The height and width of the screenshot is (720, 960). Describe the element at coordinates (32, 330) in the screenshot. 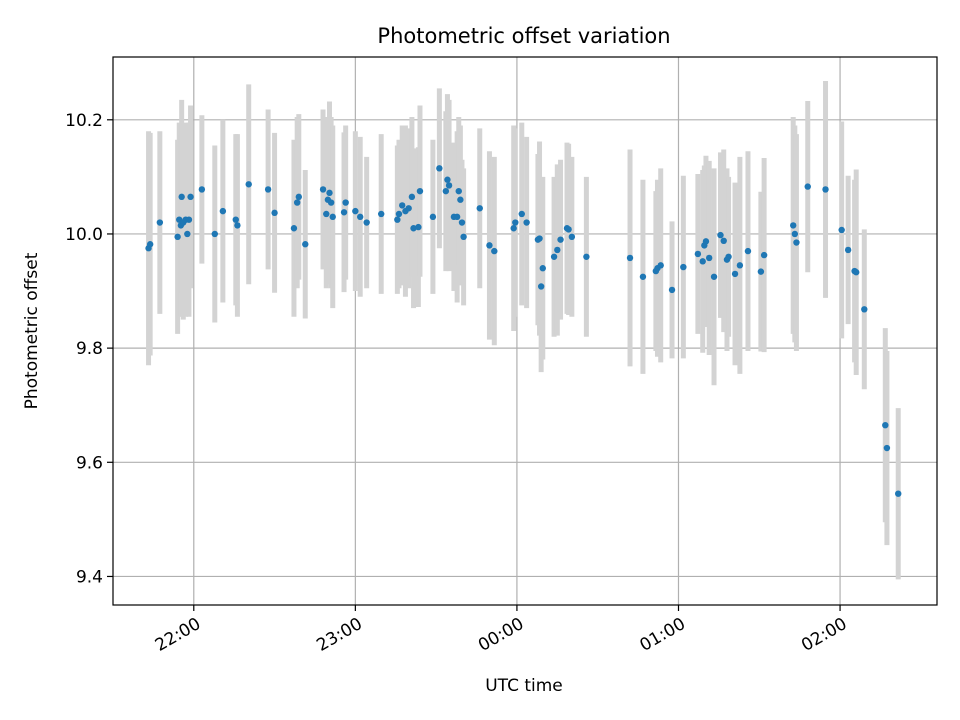

I see `y-axis-label: Photometric offset` at that location.